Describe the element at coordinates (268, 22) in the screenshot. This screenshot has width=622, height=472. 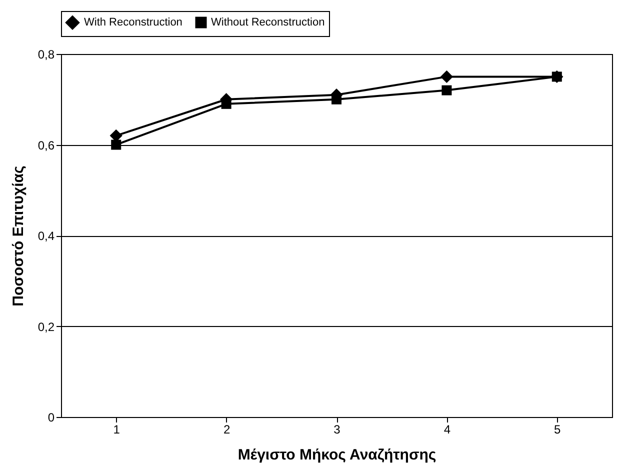
I see `legend-label: Without Reconstruction` at that location.